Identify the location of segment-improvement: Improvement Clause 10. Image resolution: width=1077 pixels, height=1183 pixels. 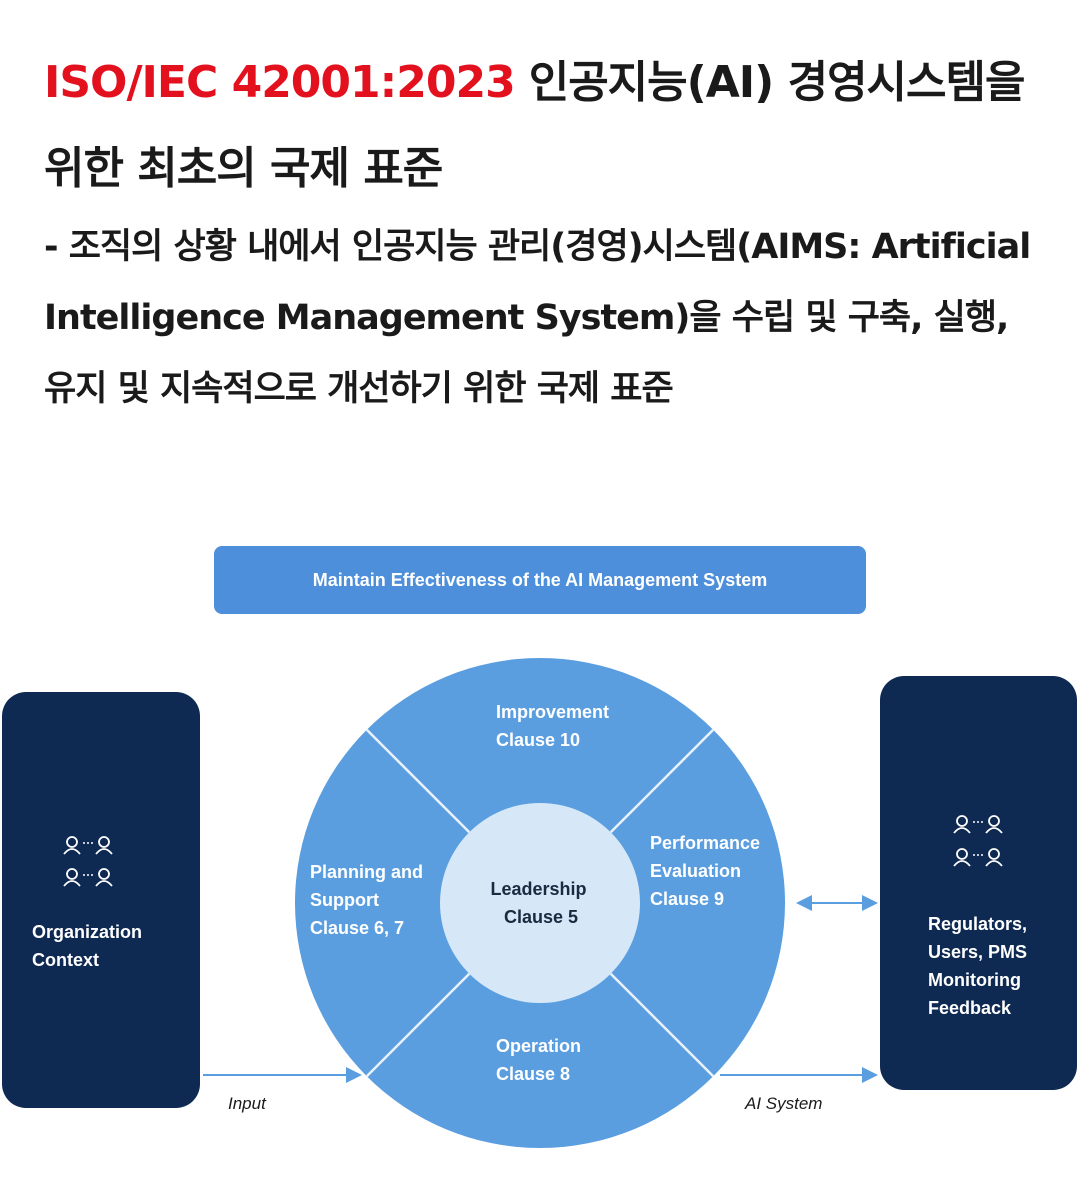
(555, 726).